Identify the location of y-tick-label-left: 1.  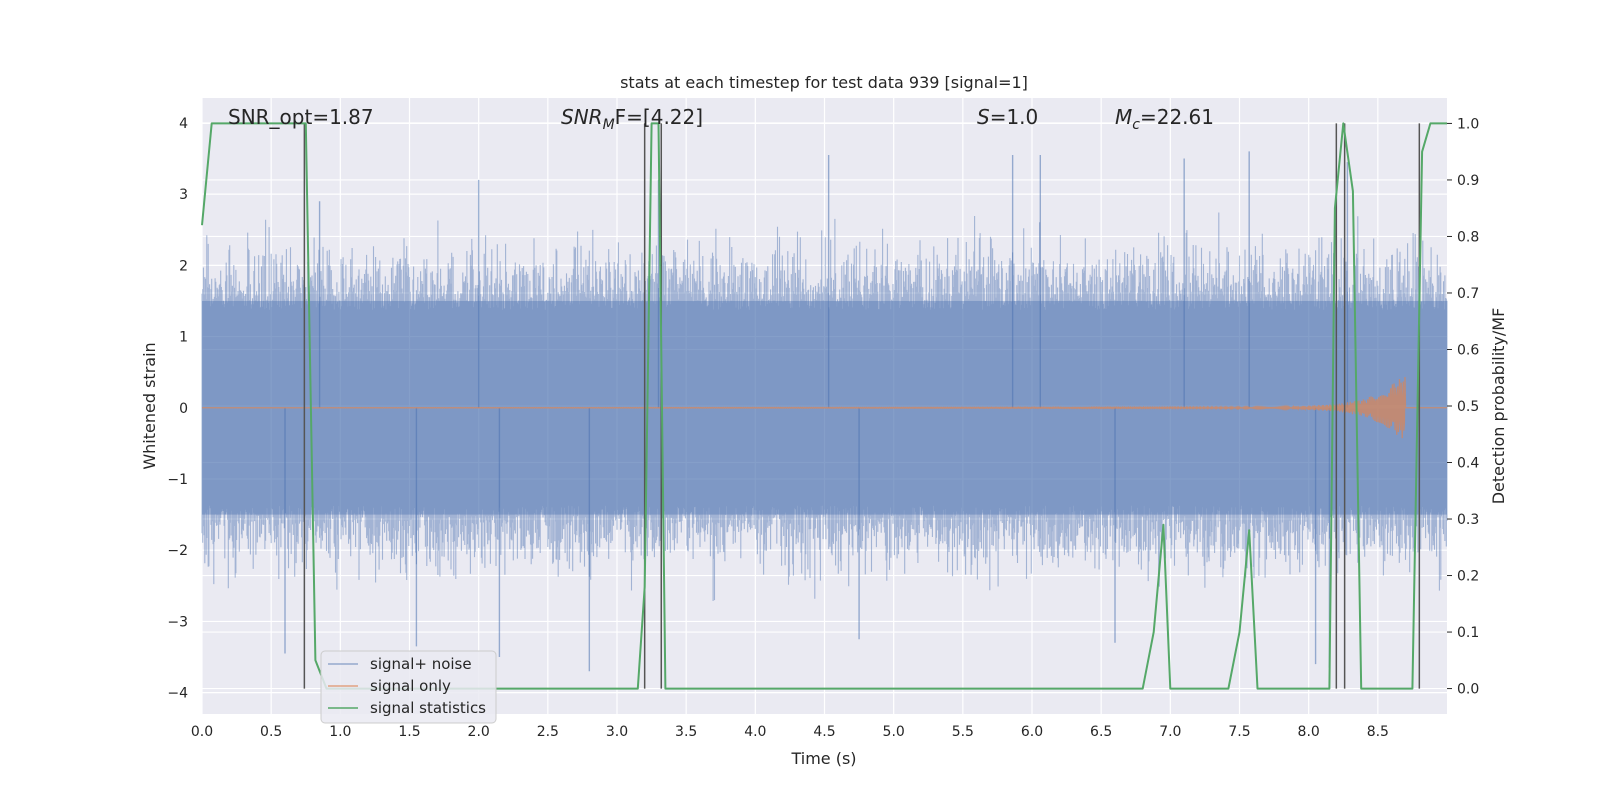
(183, 338).